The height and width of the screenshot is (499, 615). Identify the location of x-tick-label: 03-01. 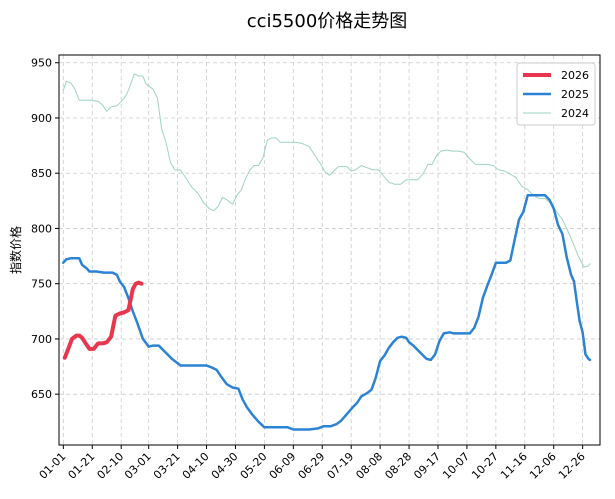
(138, 466).